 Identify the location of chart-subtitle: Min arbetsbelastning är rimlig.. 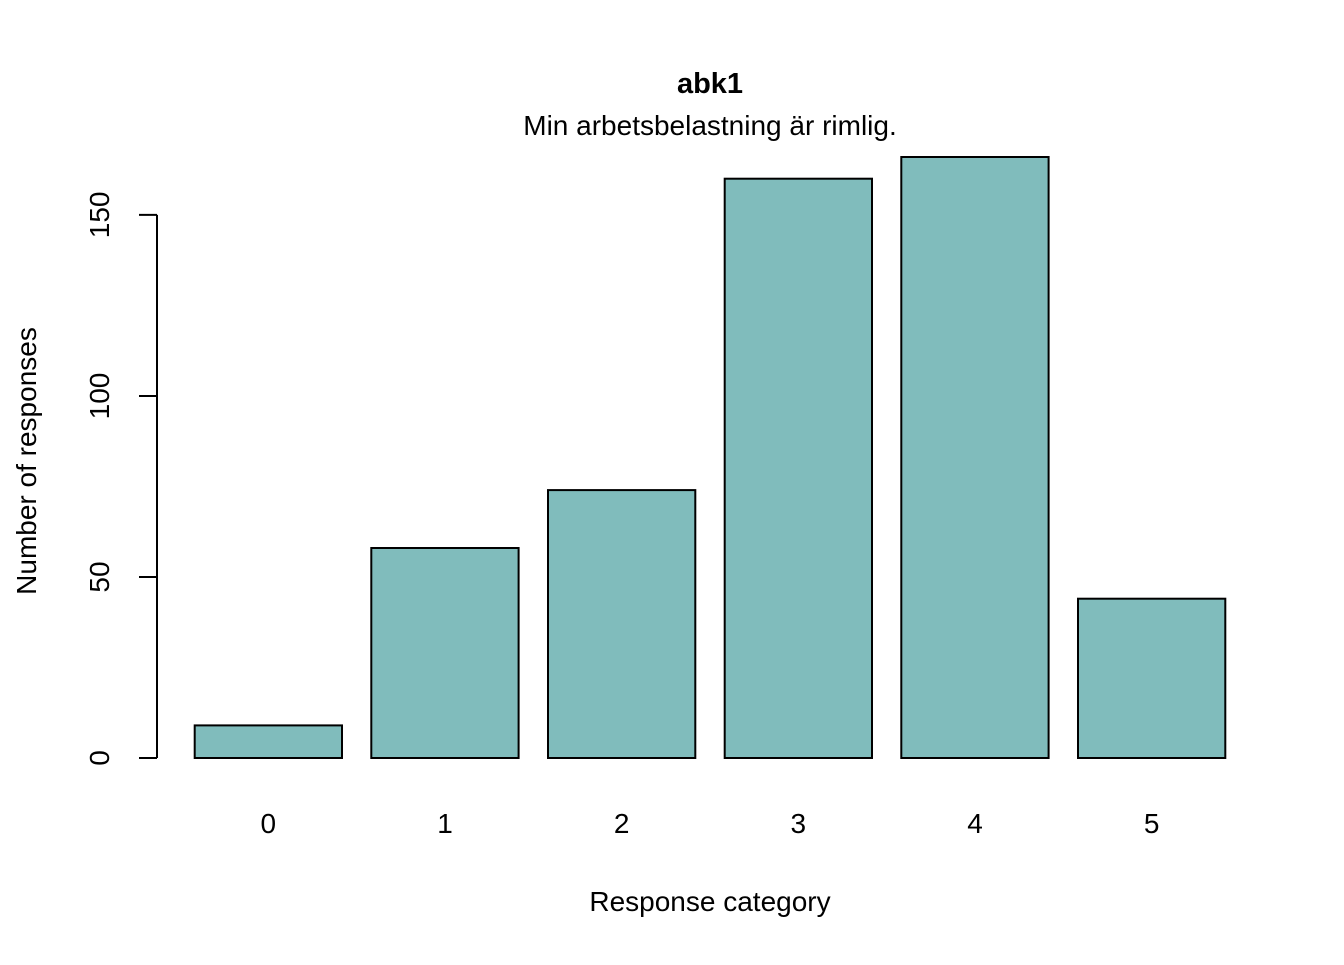
(710, 125).